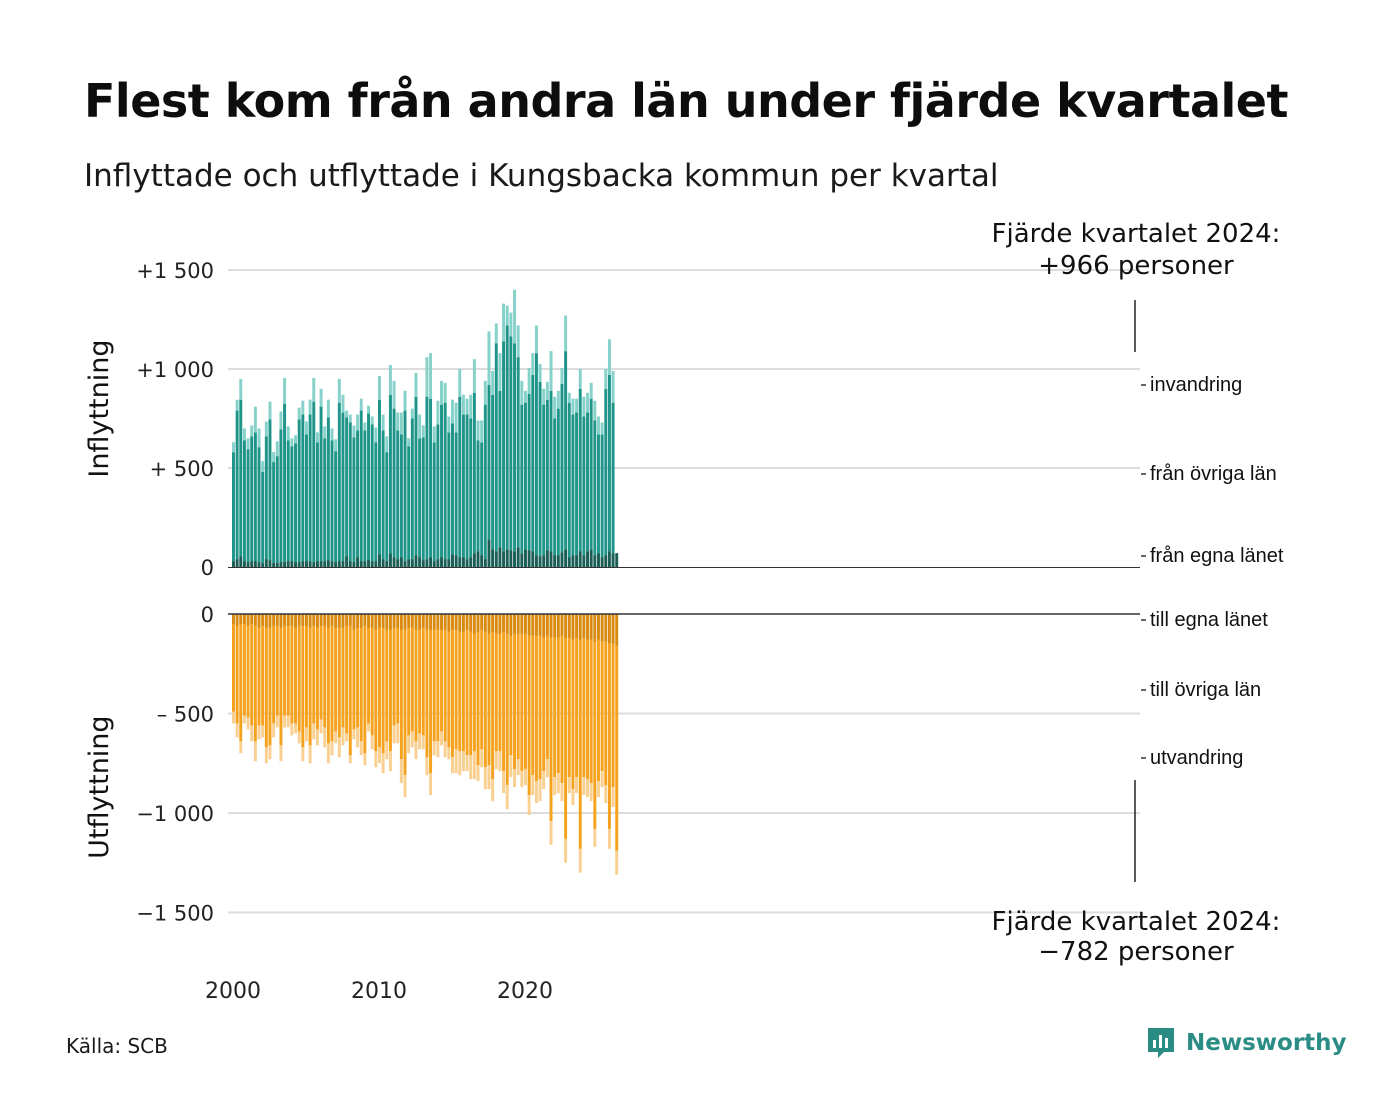 This screenshot has height=1120, width=1400. Describe the element at coordinates (1246, 1043) in the screenshot. I see `brand-logo: Newsworthy` at that location.